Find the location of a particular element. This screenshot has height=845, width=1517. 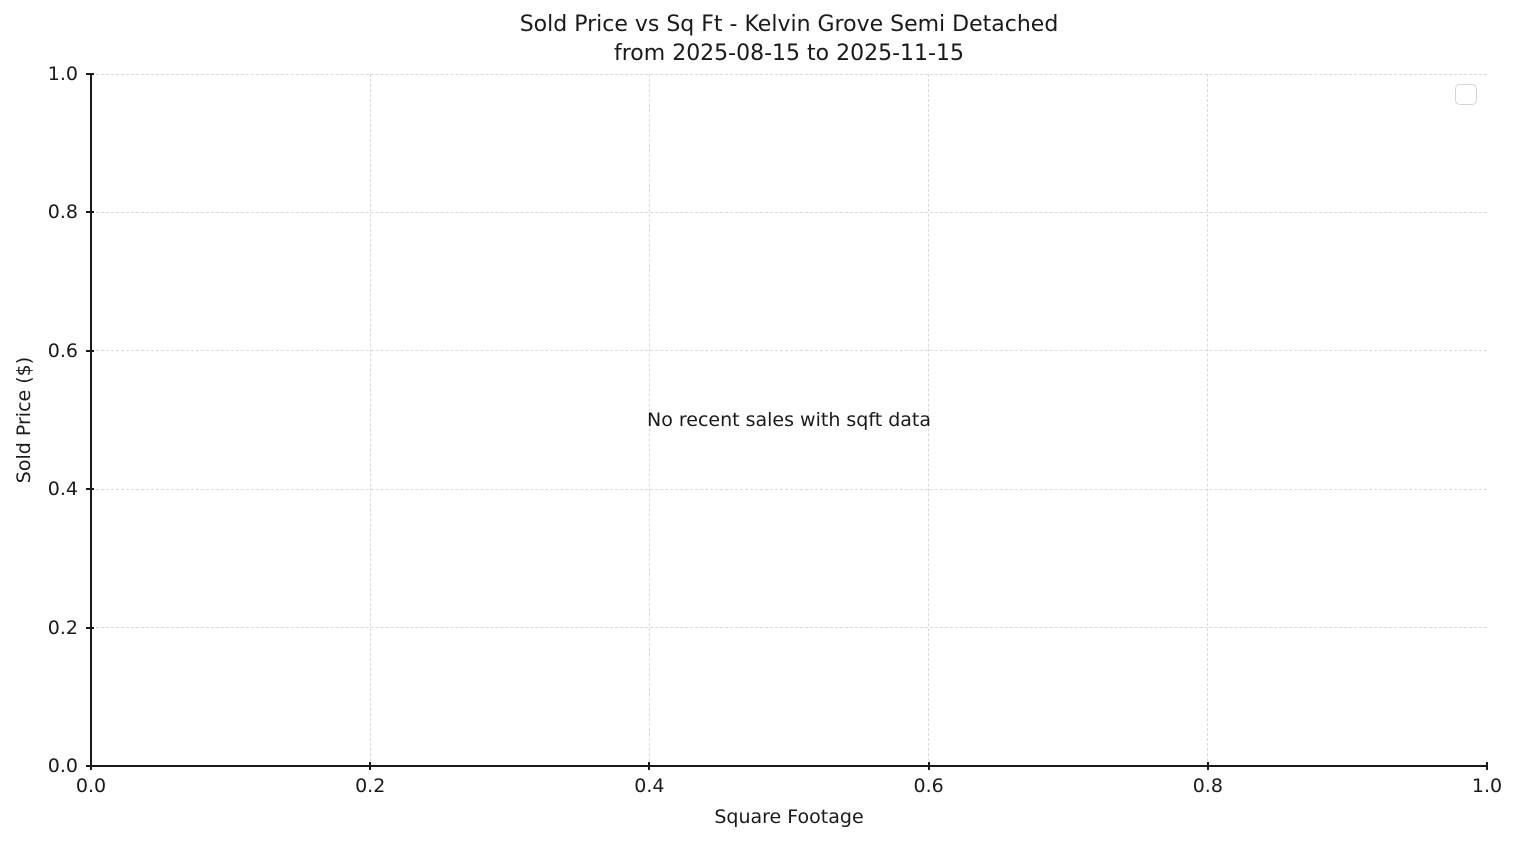

y-tick-label: 1.0 is located at coordinates (62, 74).